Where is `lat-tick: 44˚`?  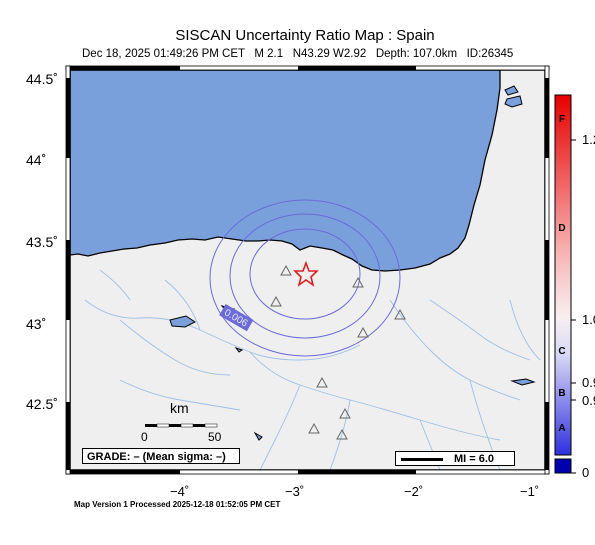 lat-tick: 44˚ is located at coordinates (36, 160).